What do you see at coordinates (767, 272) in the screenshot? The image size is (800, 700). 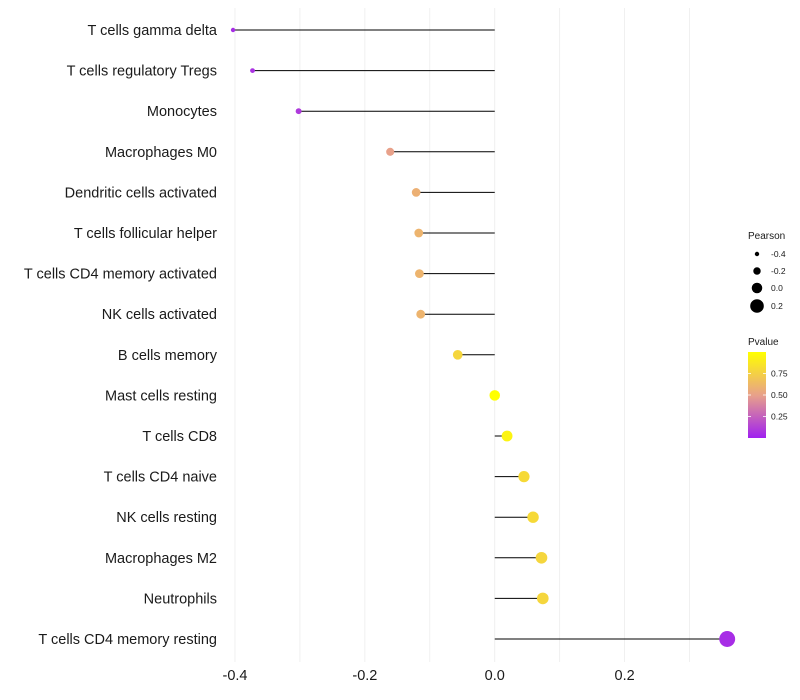 I see `legend-size: Pearson -0.4 -0.2 0.0 0.2` at bounding box center [767, 272].